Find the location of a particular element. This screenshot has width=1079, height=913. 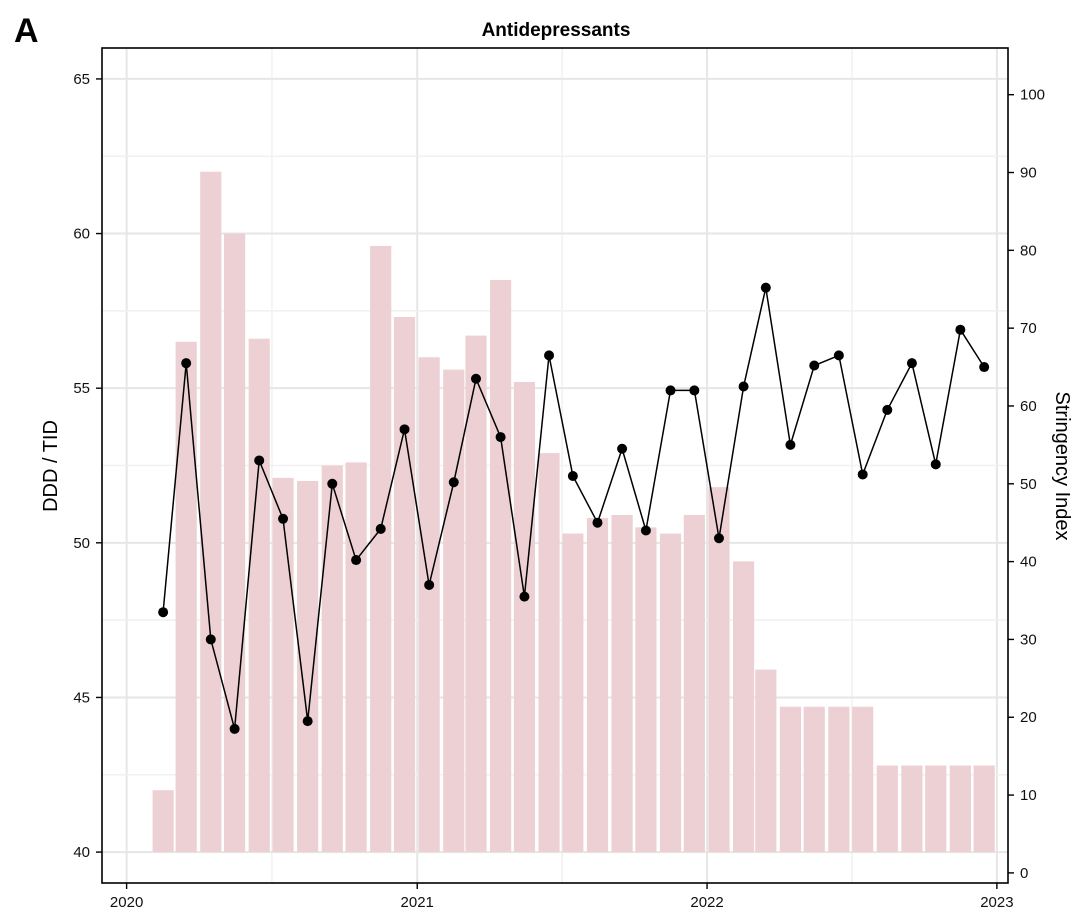

y2-tick-label: 0 is located at coordinates (1024, 873).